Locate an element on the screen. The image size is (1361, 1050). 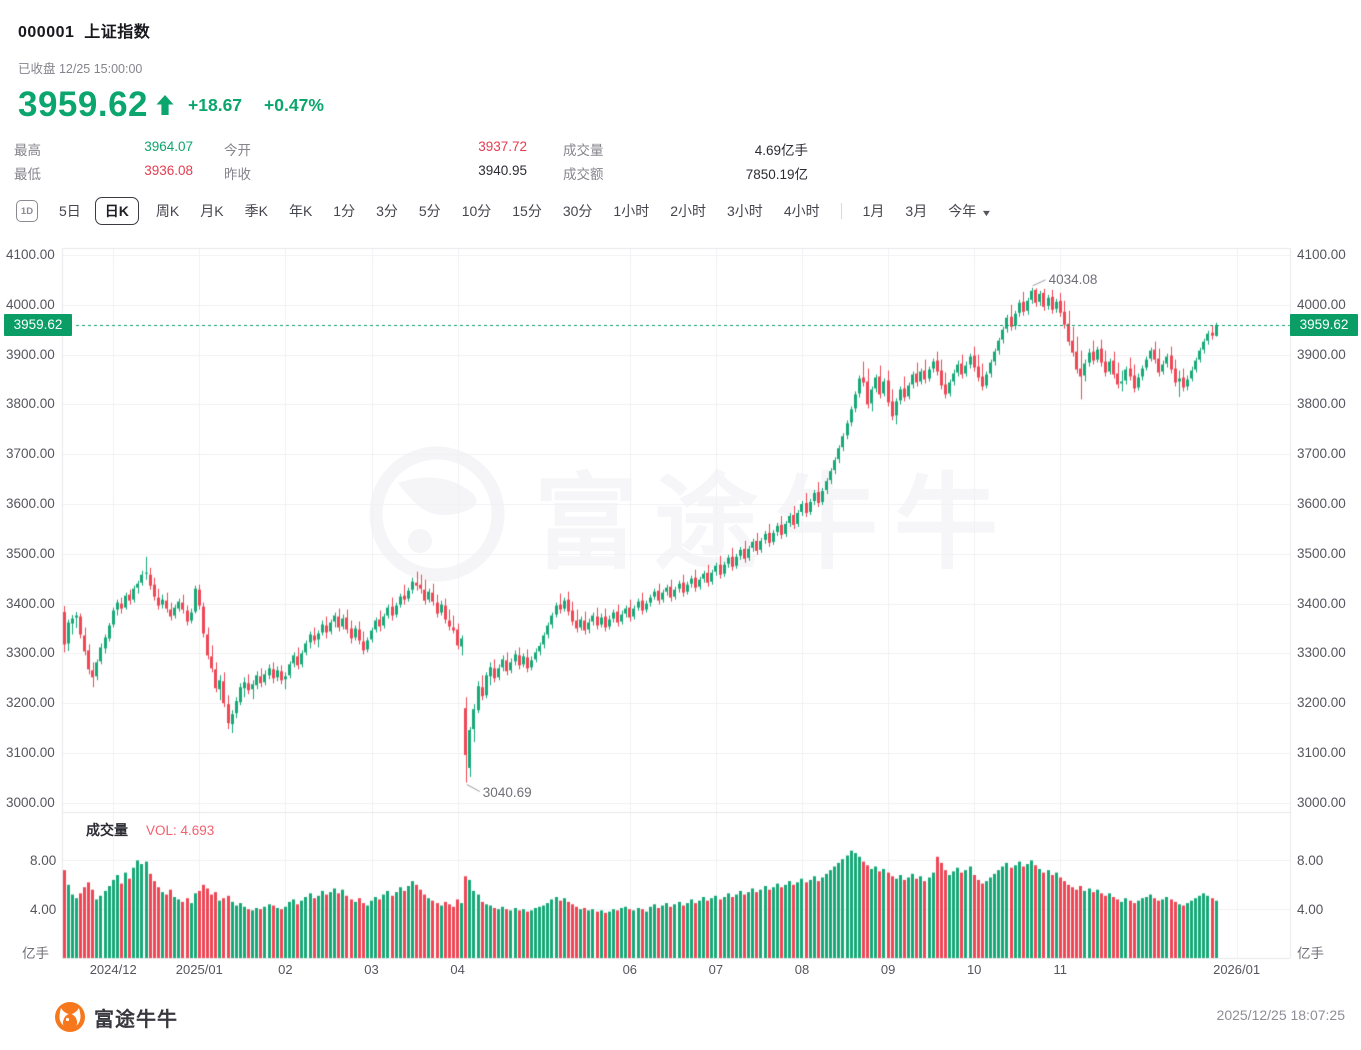
tab-5日: 5日 is located at coordinates (70, 211).